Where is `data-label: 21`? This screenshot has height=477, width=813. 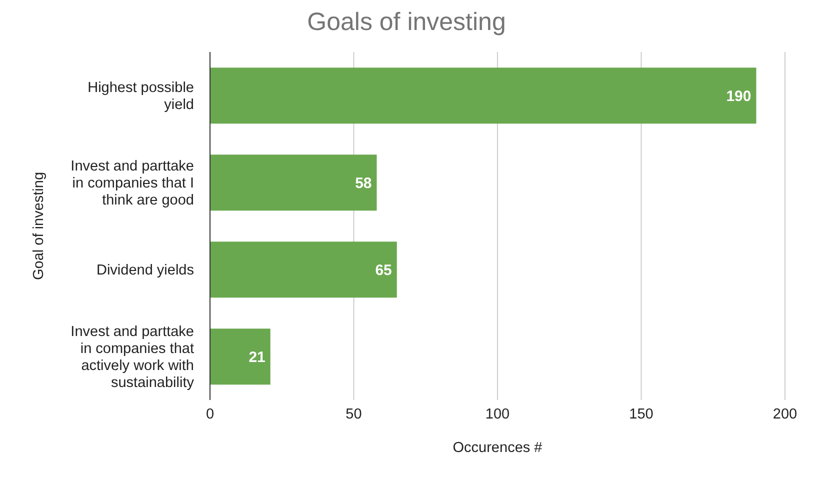
data-label: 21 is located at coordinates (257, 357).